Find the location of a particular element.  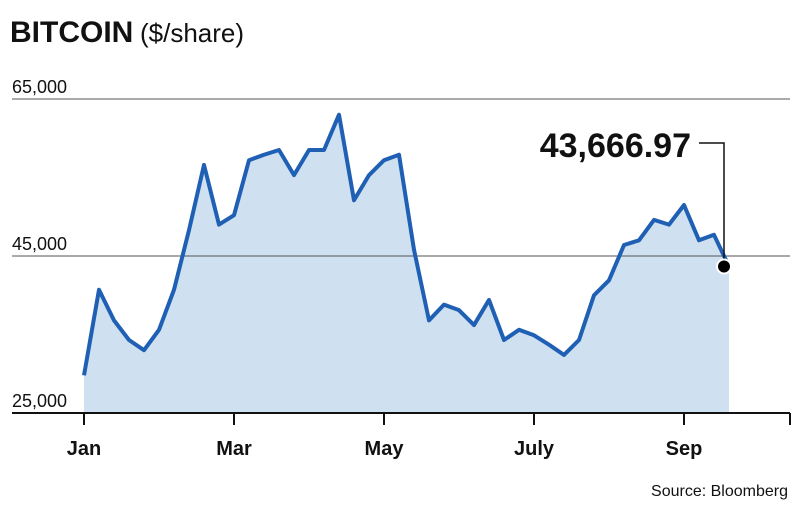

chart-title: BITCOIN is located at coordinates (71, 32).